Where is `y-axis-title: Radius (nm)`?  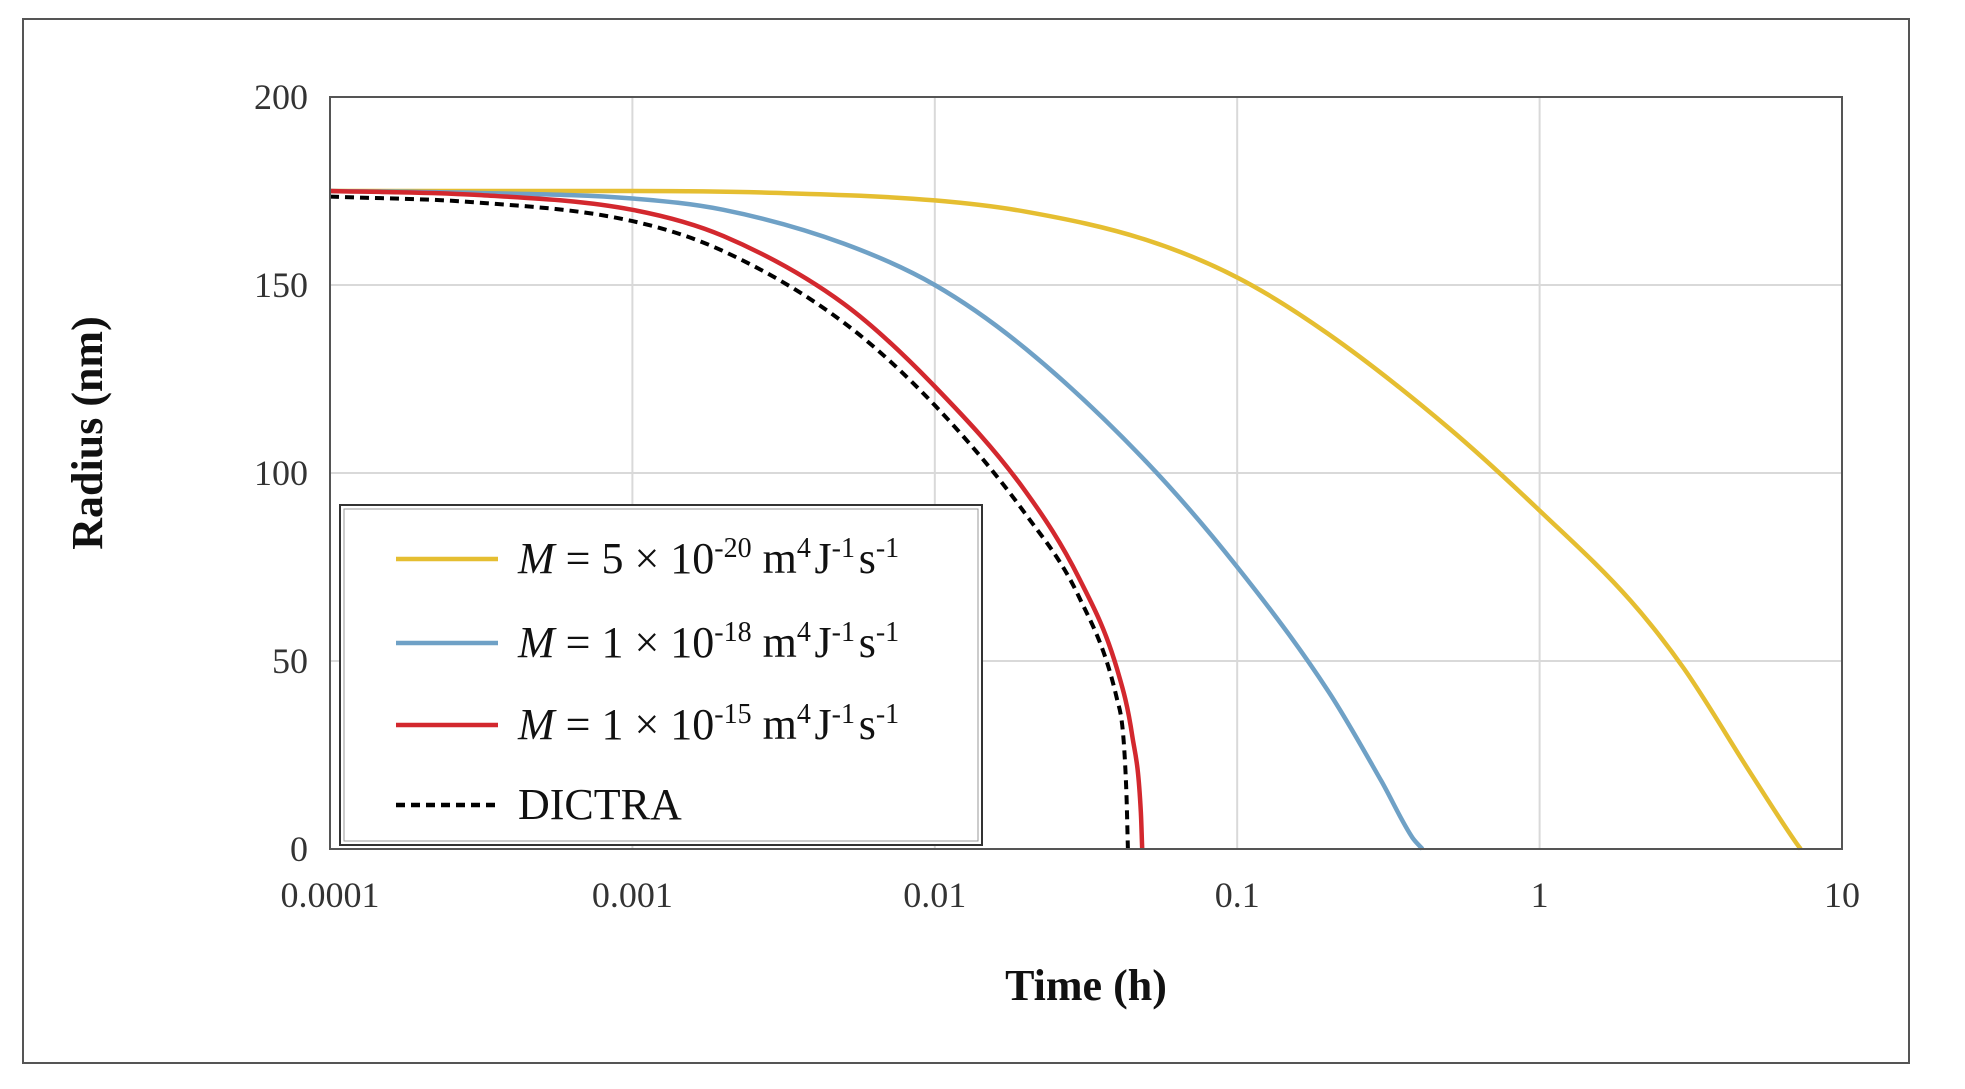
y-axis-title: Radius (nm) is located at coordinates (87, 433).